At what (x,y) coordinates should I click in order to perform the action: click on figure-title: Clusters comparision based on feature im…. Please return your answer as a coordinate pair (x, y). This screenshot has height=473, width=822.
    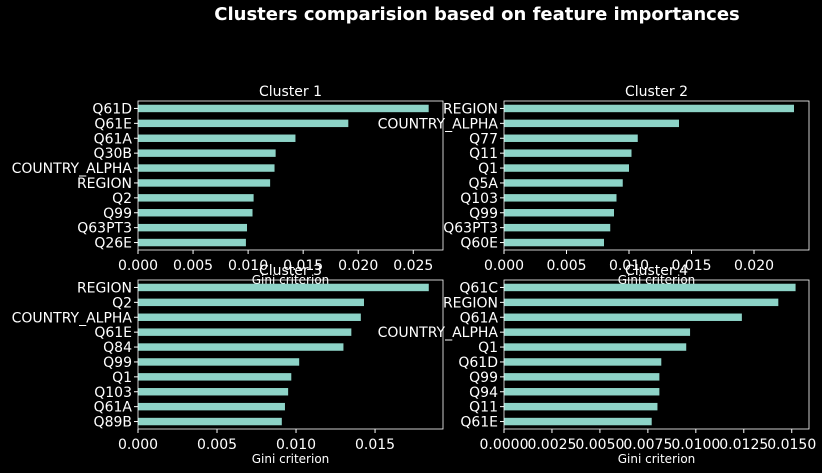
    Looking at the image, I should click on (477, 14).